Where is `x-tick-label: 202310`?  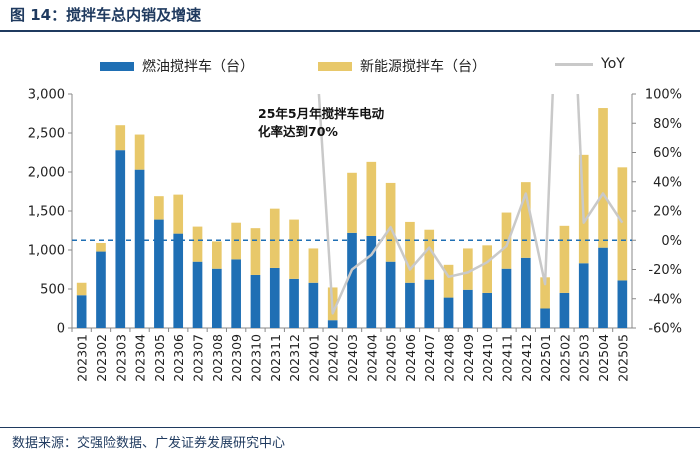 x-tick-label: 202310 is located at coordinates (255, 358).